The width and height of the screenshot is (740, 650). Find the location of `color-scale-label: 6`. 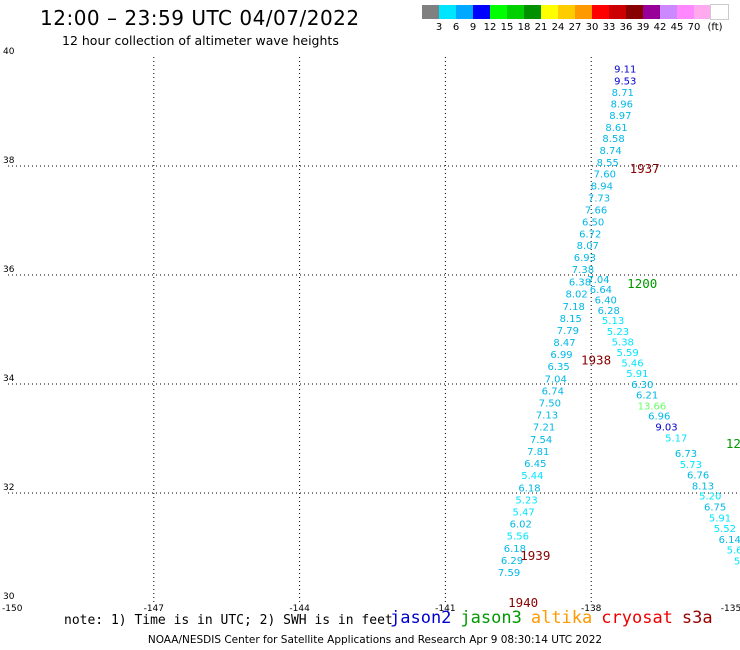

color-scale-label: 6 is located at coordinates (456, 27).